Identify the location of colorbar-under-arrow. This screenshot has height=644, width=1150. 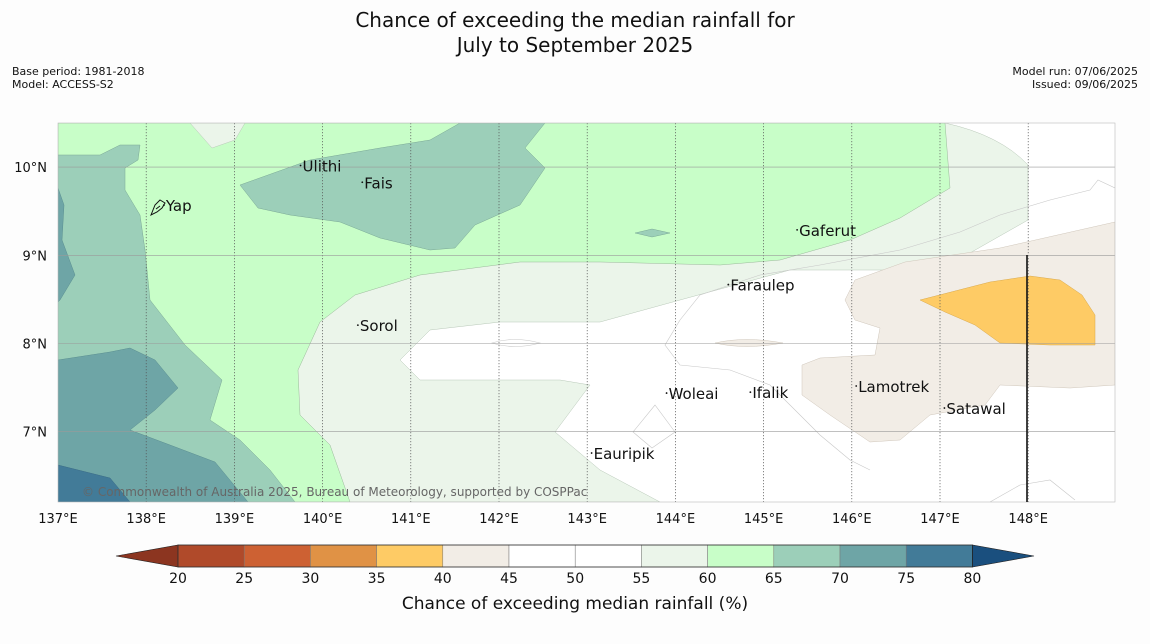
(147, 556).